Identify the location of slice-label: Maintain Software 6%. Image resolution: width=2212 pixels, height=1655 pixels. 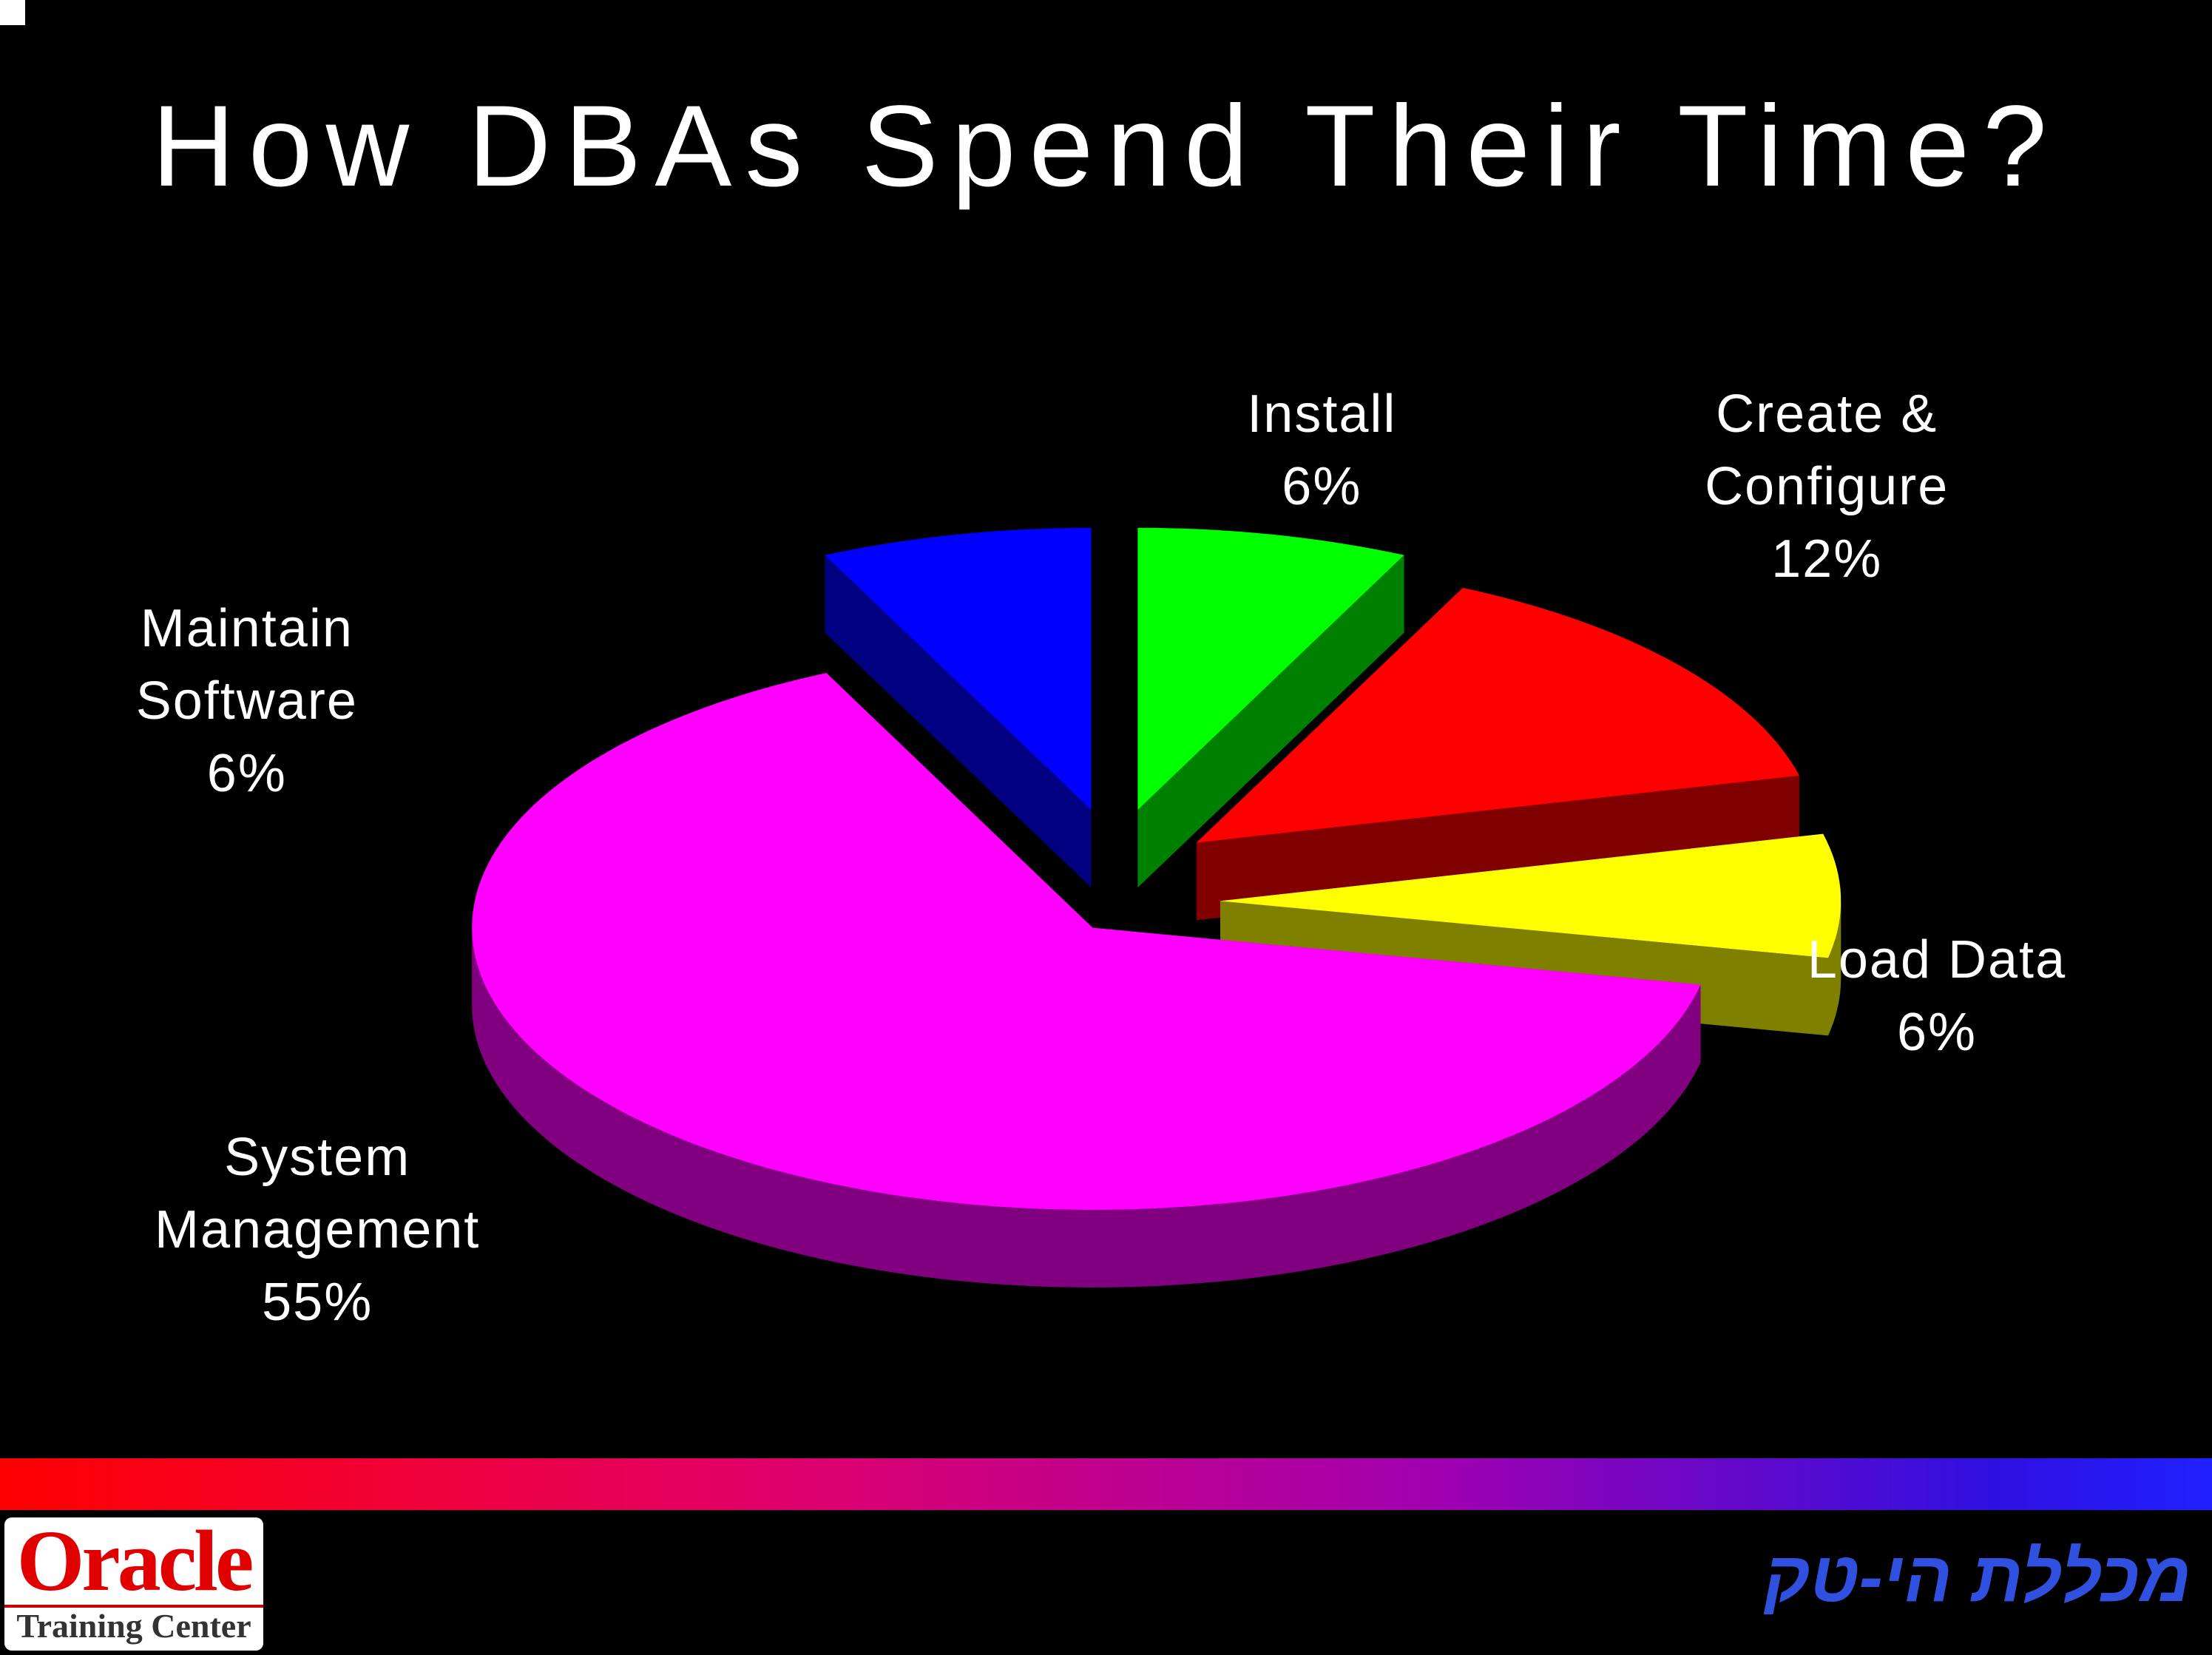
(247, 701).